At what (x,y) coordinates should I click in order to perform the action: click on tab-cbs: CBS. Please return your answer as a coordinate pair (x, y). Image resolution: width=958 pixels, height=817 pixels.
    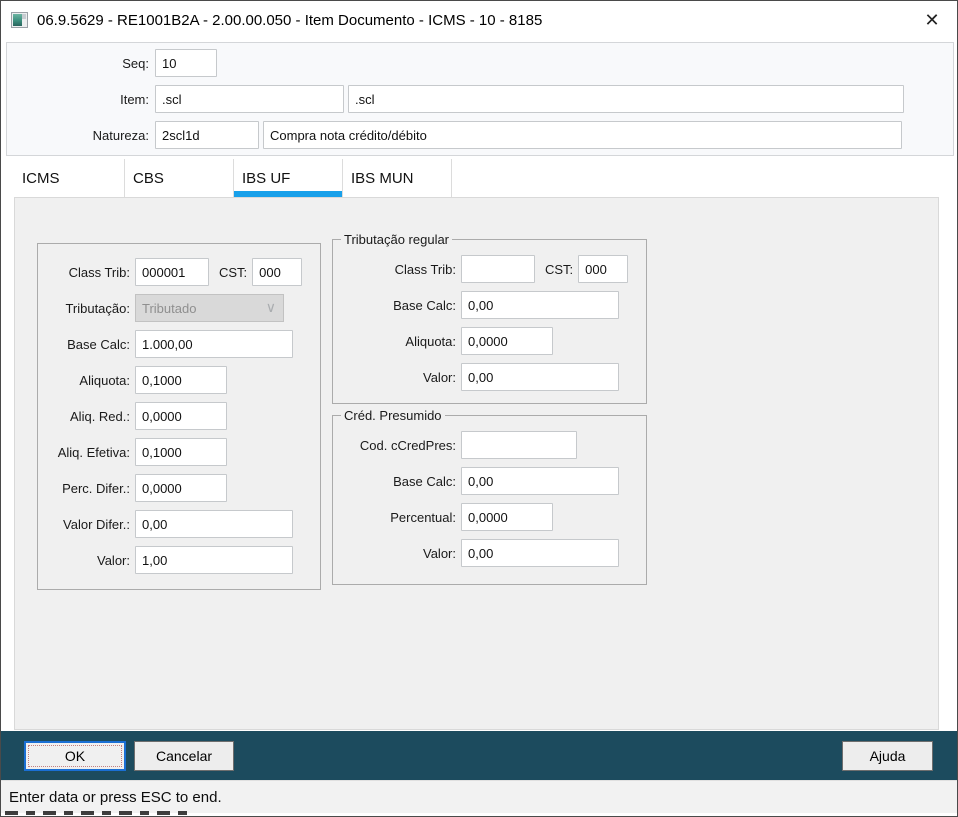
    Looking at the image, I should click on (179, 178).